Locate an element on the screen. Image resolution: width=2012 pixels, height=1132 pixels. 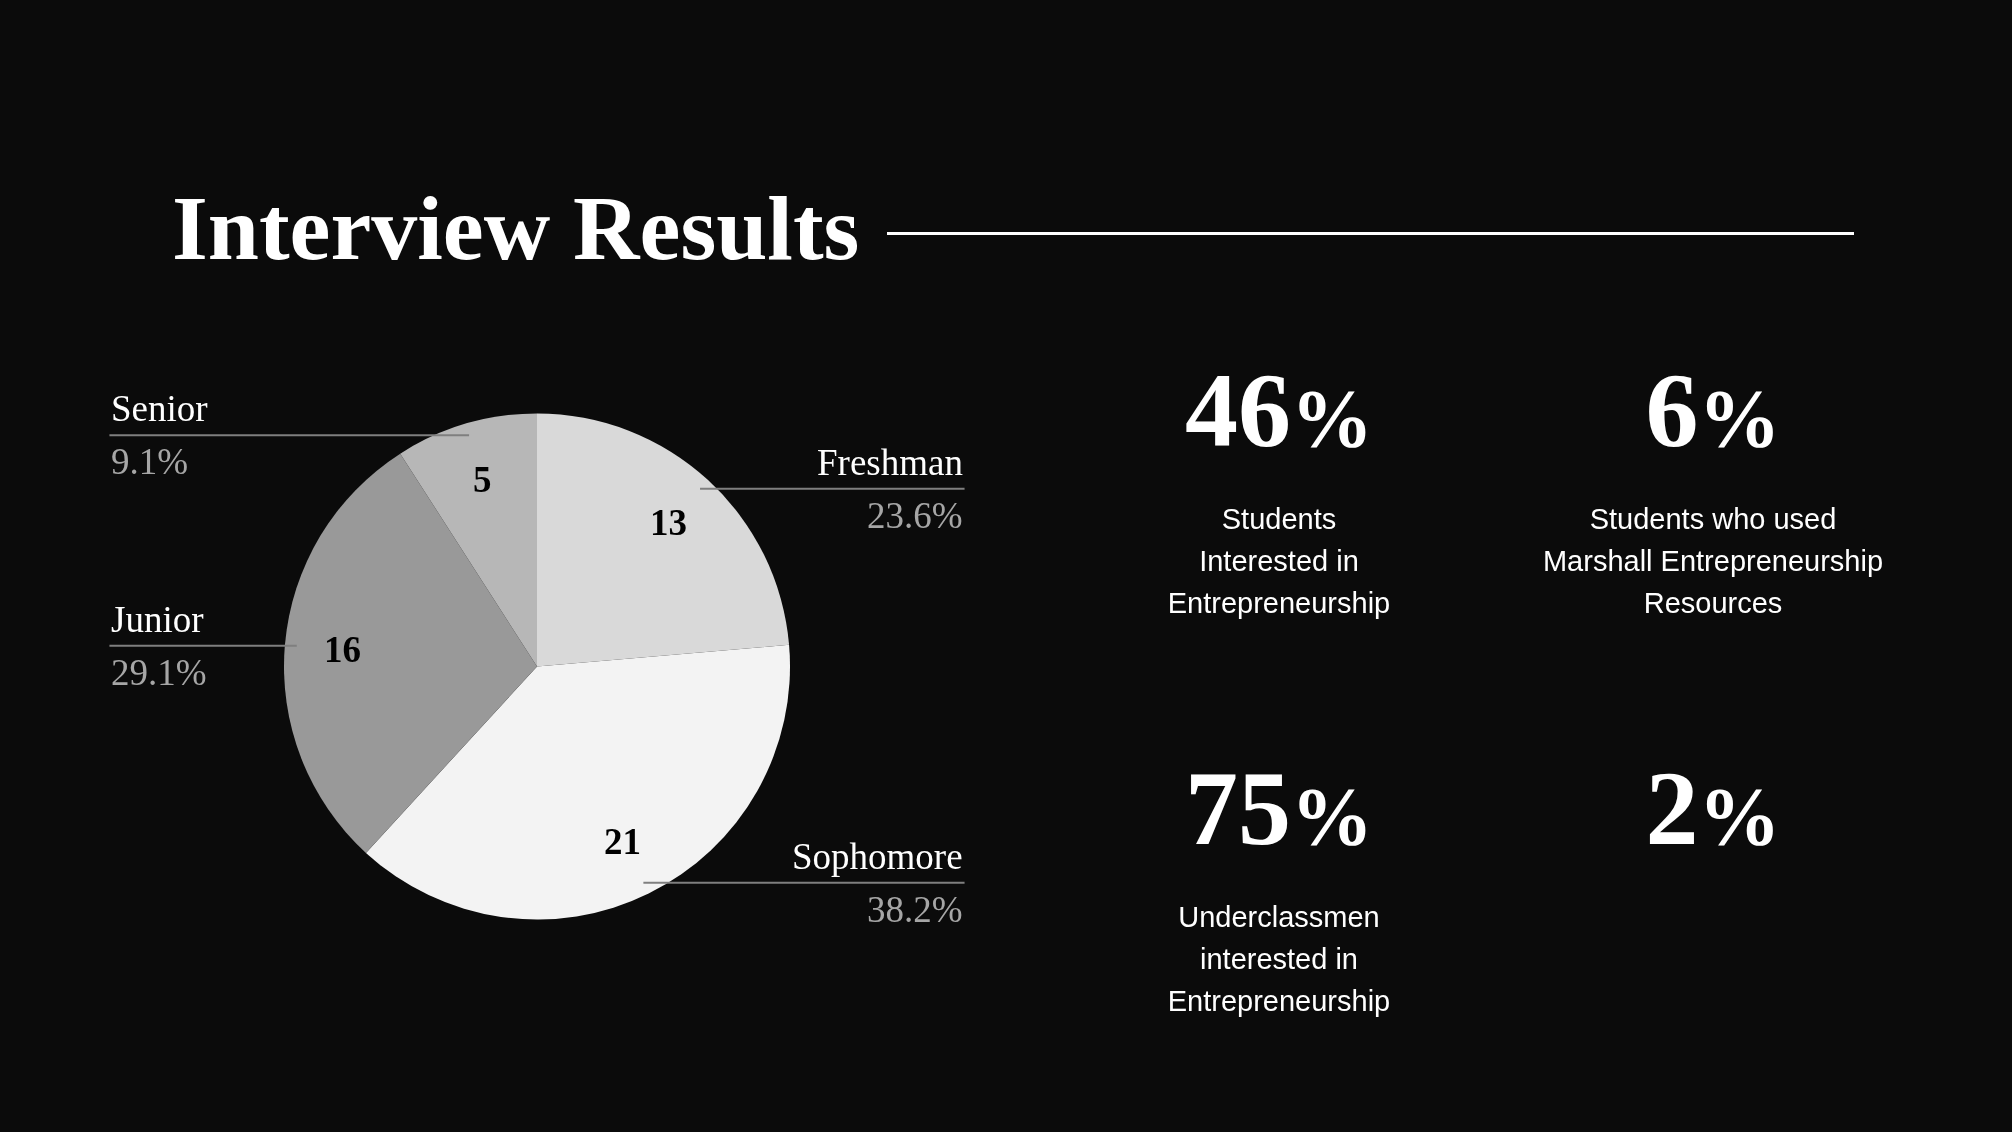
data-label: 16 is located at coordinates (342, 649).